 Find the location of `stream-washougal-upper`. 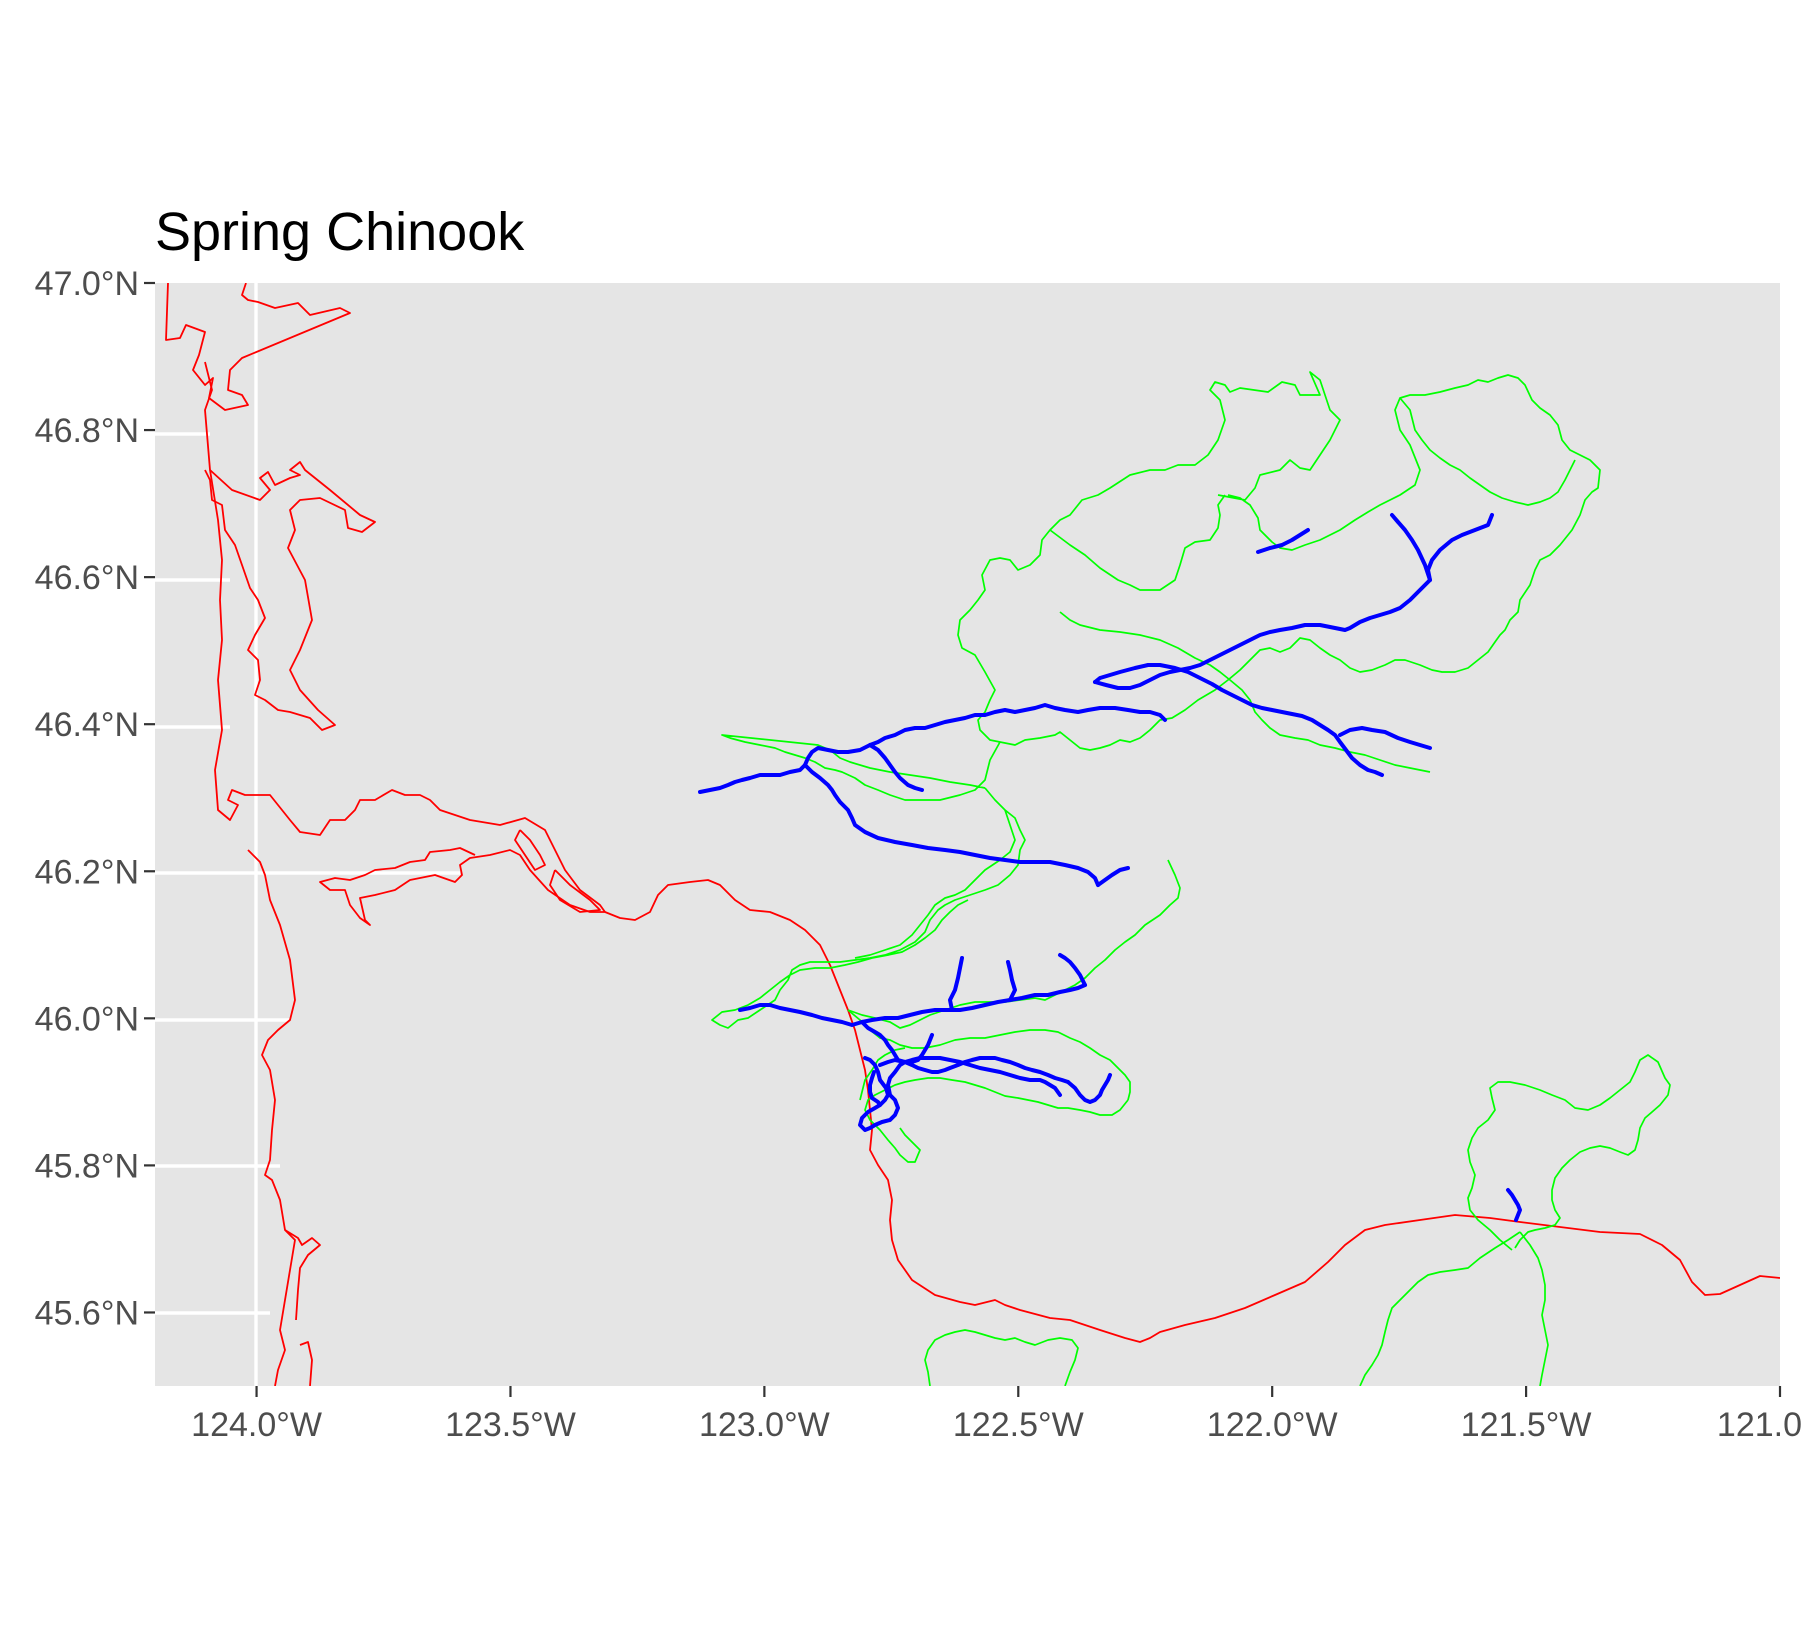

stream-washougal-upper is located at coordinates (960, 1094).